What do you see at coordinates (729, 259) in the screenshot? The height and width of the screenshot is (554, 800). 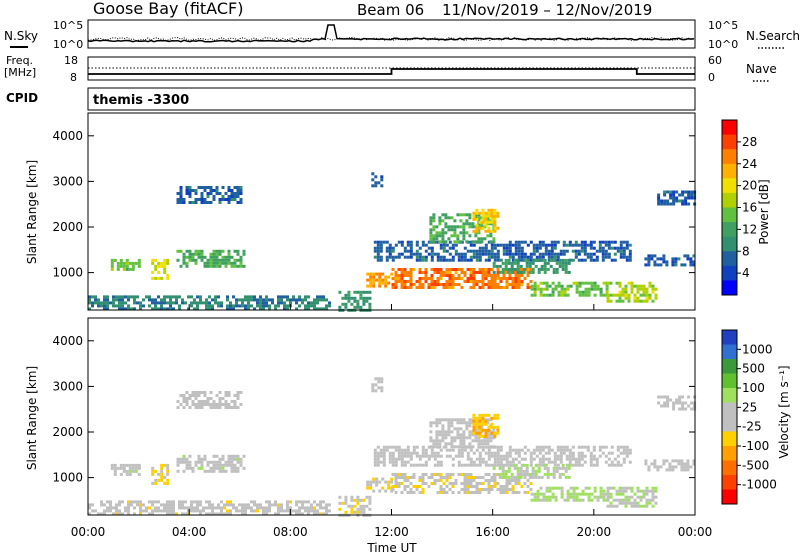 I see `colorbar-swatch` at bounding box center [729, 259].